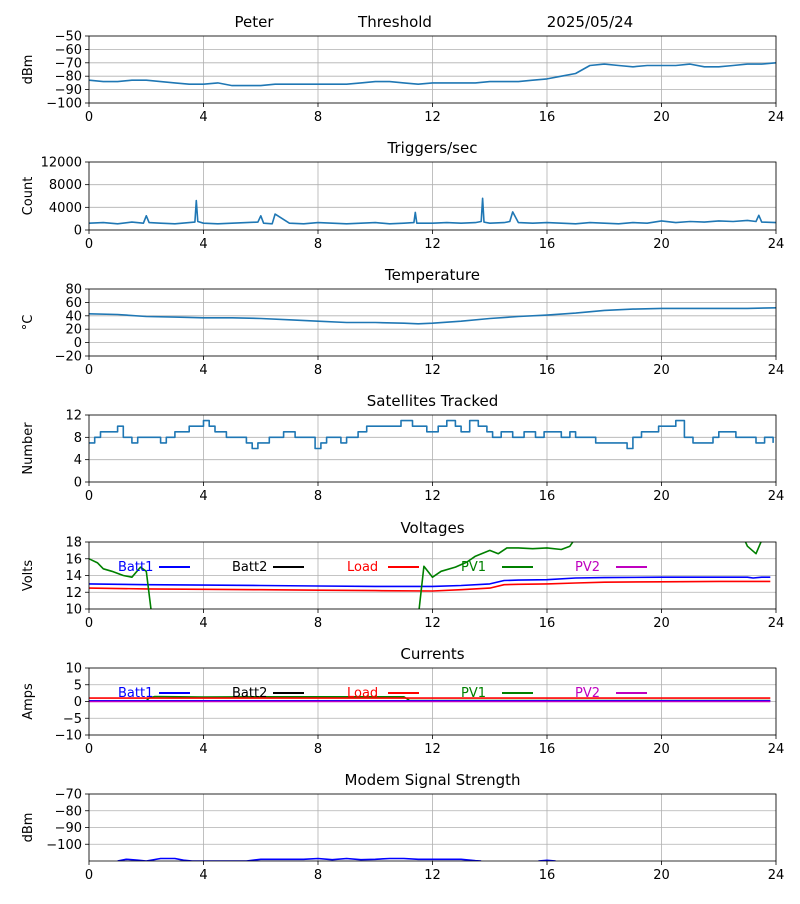  I want to click on header-date: 2025/05/24, so click(590, 22).